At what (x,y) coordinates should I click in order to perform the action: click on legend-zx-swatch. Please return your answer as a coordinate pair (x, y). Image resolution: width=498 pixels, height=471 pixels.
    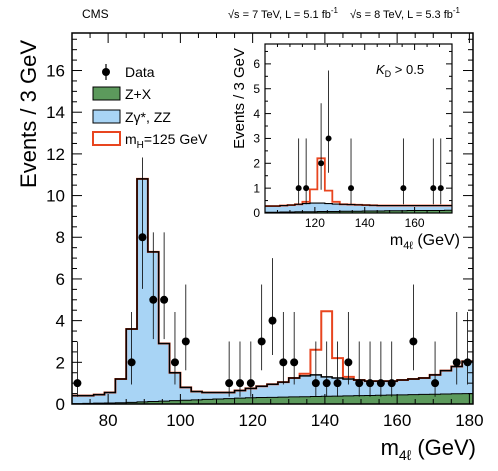
    Looking at the image, I should click on (106, 93).